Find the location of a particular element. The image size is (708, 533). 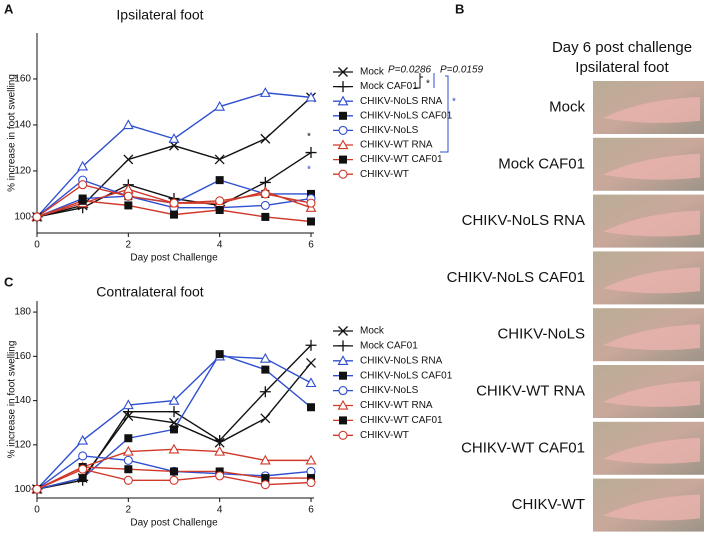

photo-label: CHIKV-NoLS RNA is located at coordinates (523, 220).